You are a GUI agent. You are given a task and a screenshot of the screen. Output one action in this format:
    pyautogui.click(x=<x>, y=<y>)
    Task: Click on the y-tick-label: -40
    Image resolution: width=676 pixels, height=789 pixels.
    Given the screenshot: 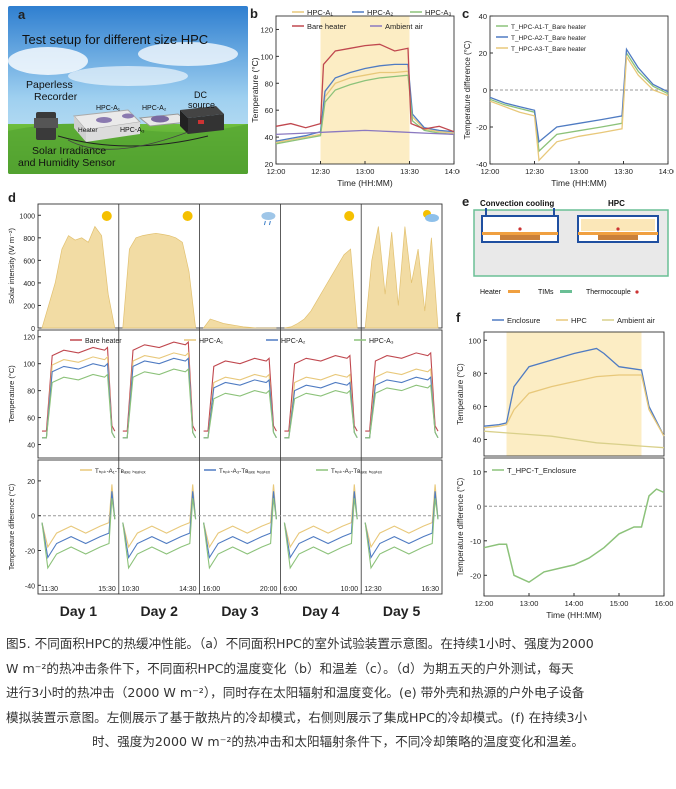 What is the action you would take?
    pyautogui.click(x=481, y=164)
    